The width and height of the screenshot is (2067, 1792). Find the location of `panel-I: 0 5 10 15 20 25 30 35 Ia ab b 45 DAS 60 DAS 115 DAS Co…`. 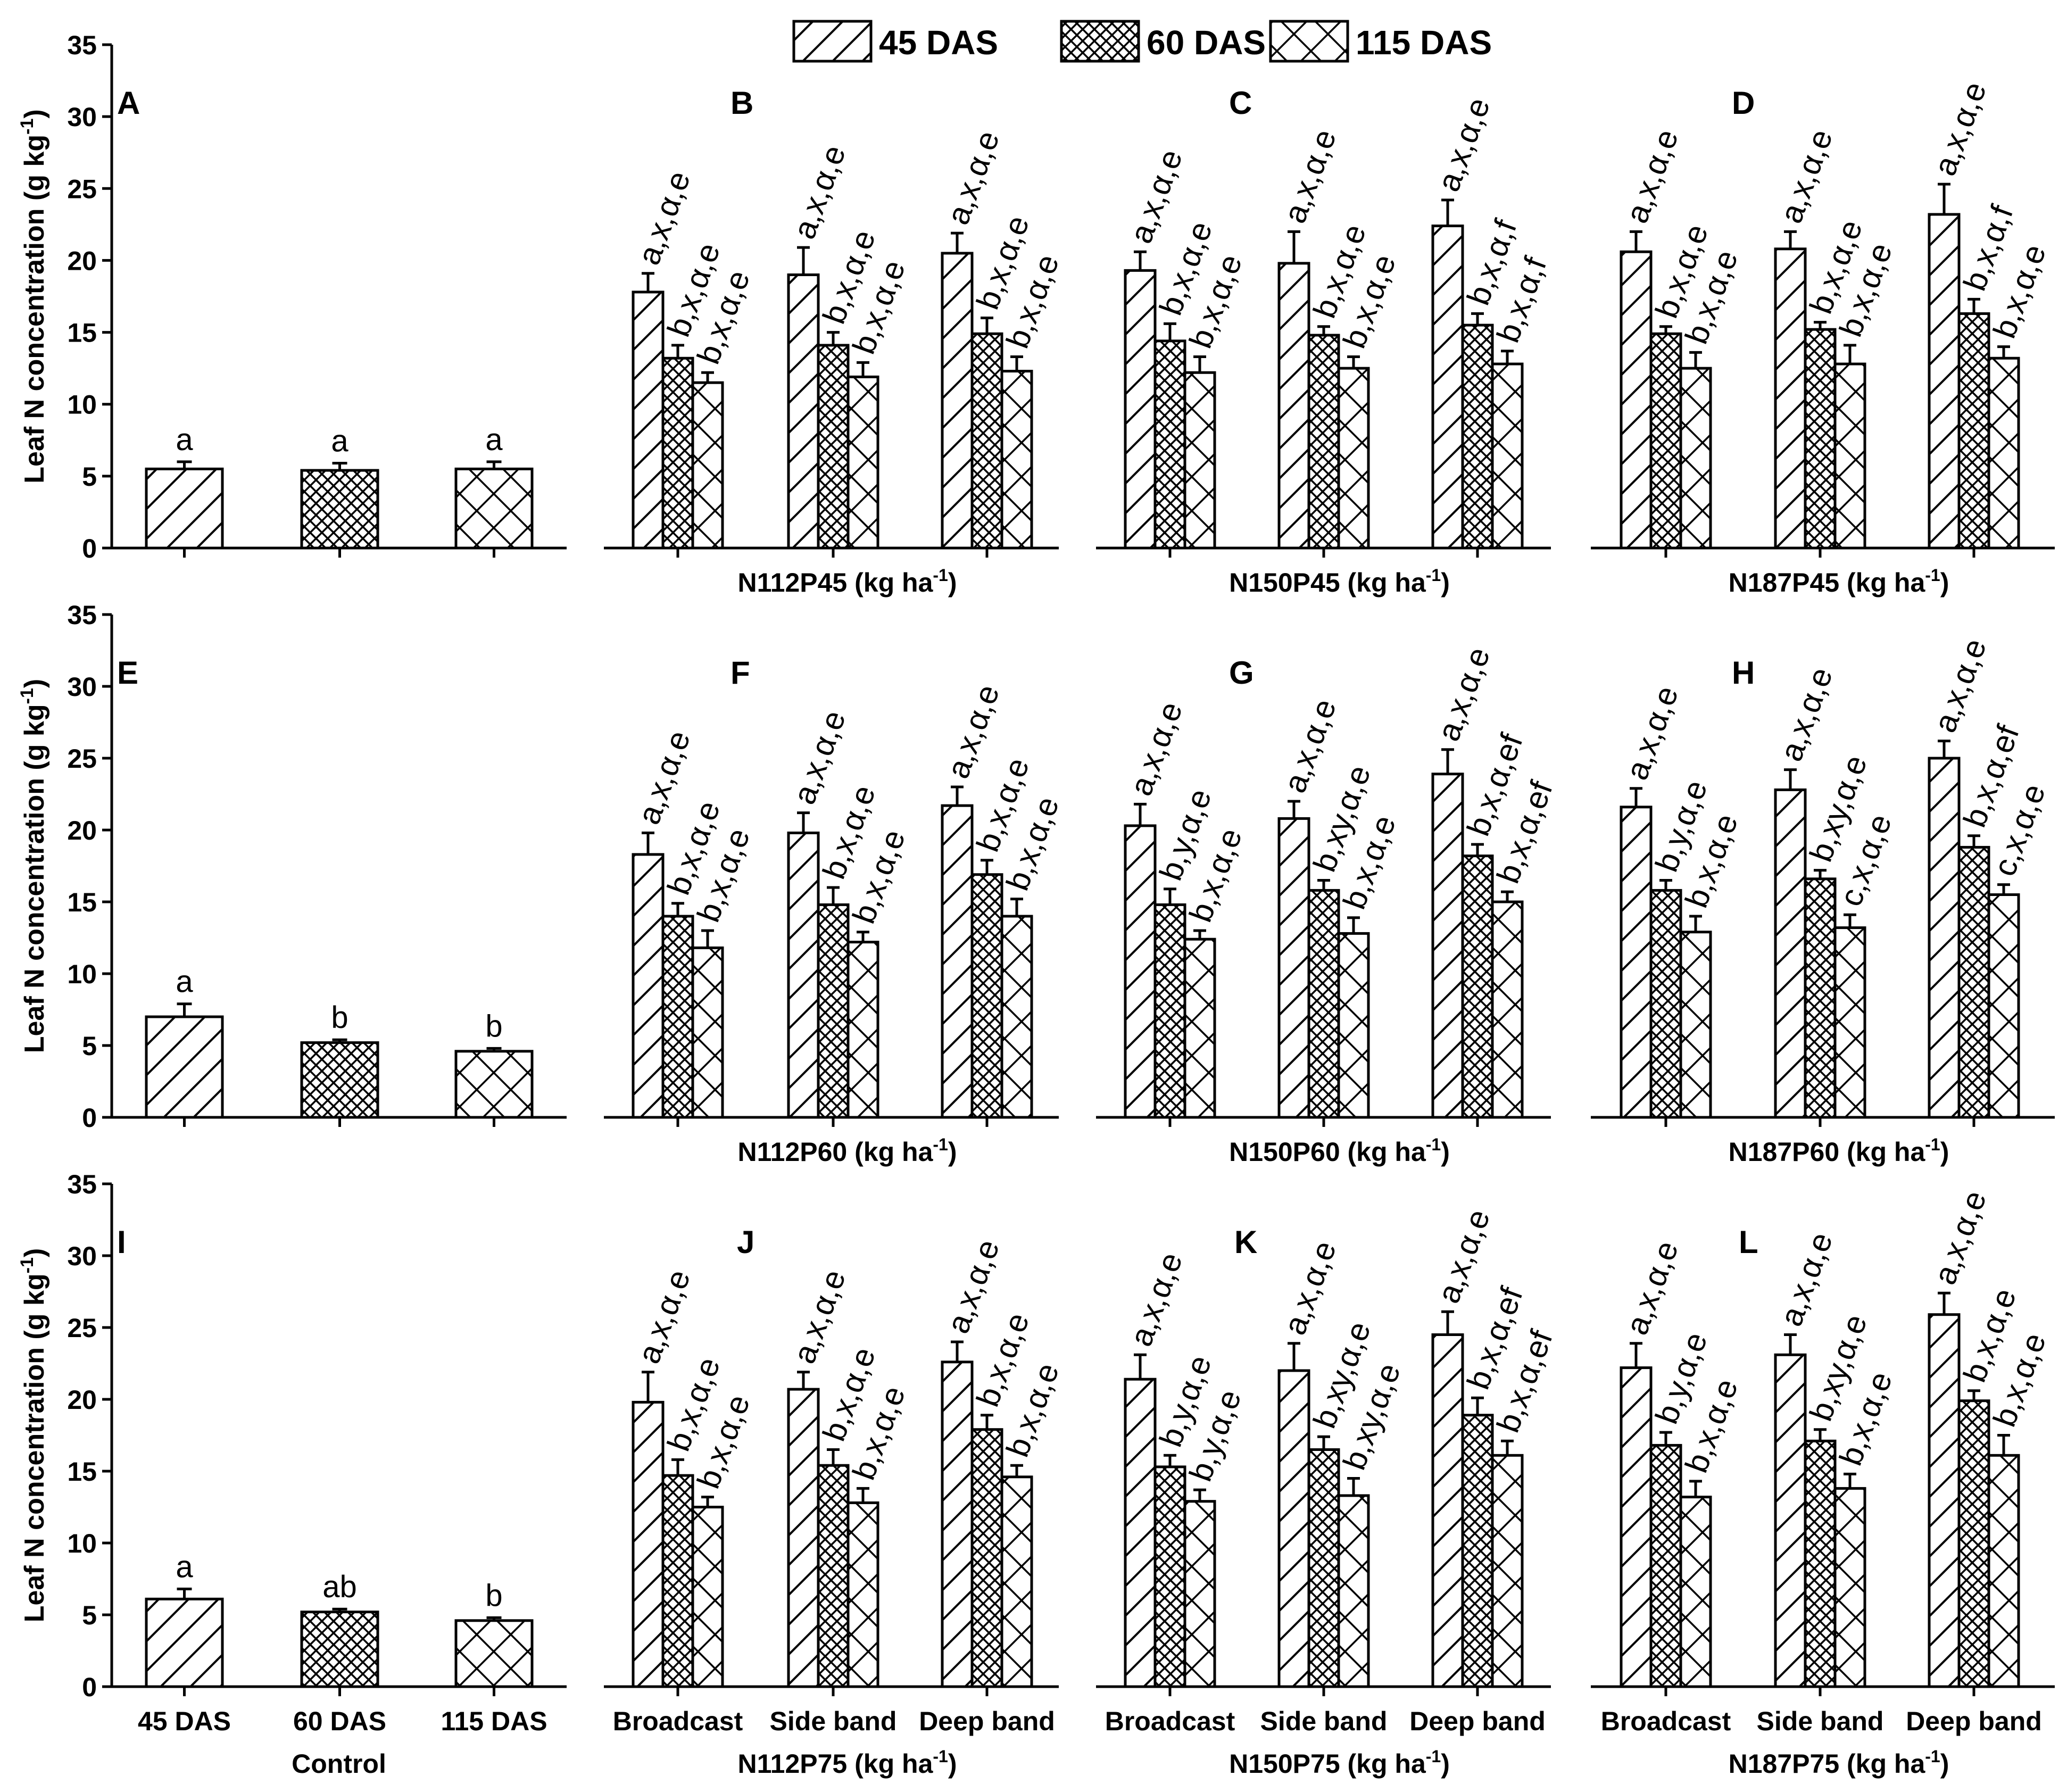

panel-I: 0 5 10 15 20 25 30 35 Ia ab b 45 DAS 60 DAS 115 DAS Co… is located at coordinates (317, 1474).